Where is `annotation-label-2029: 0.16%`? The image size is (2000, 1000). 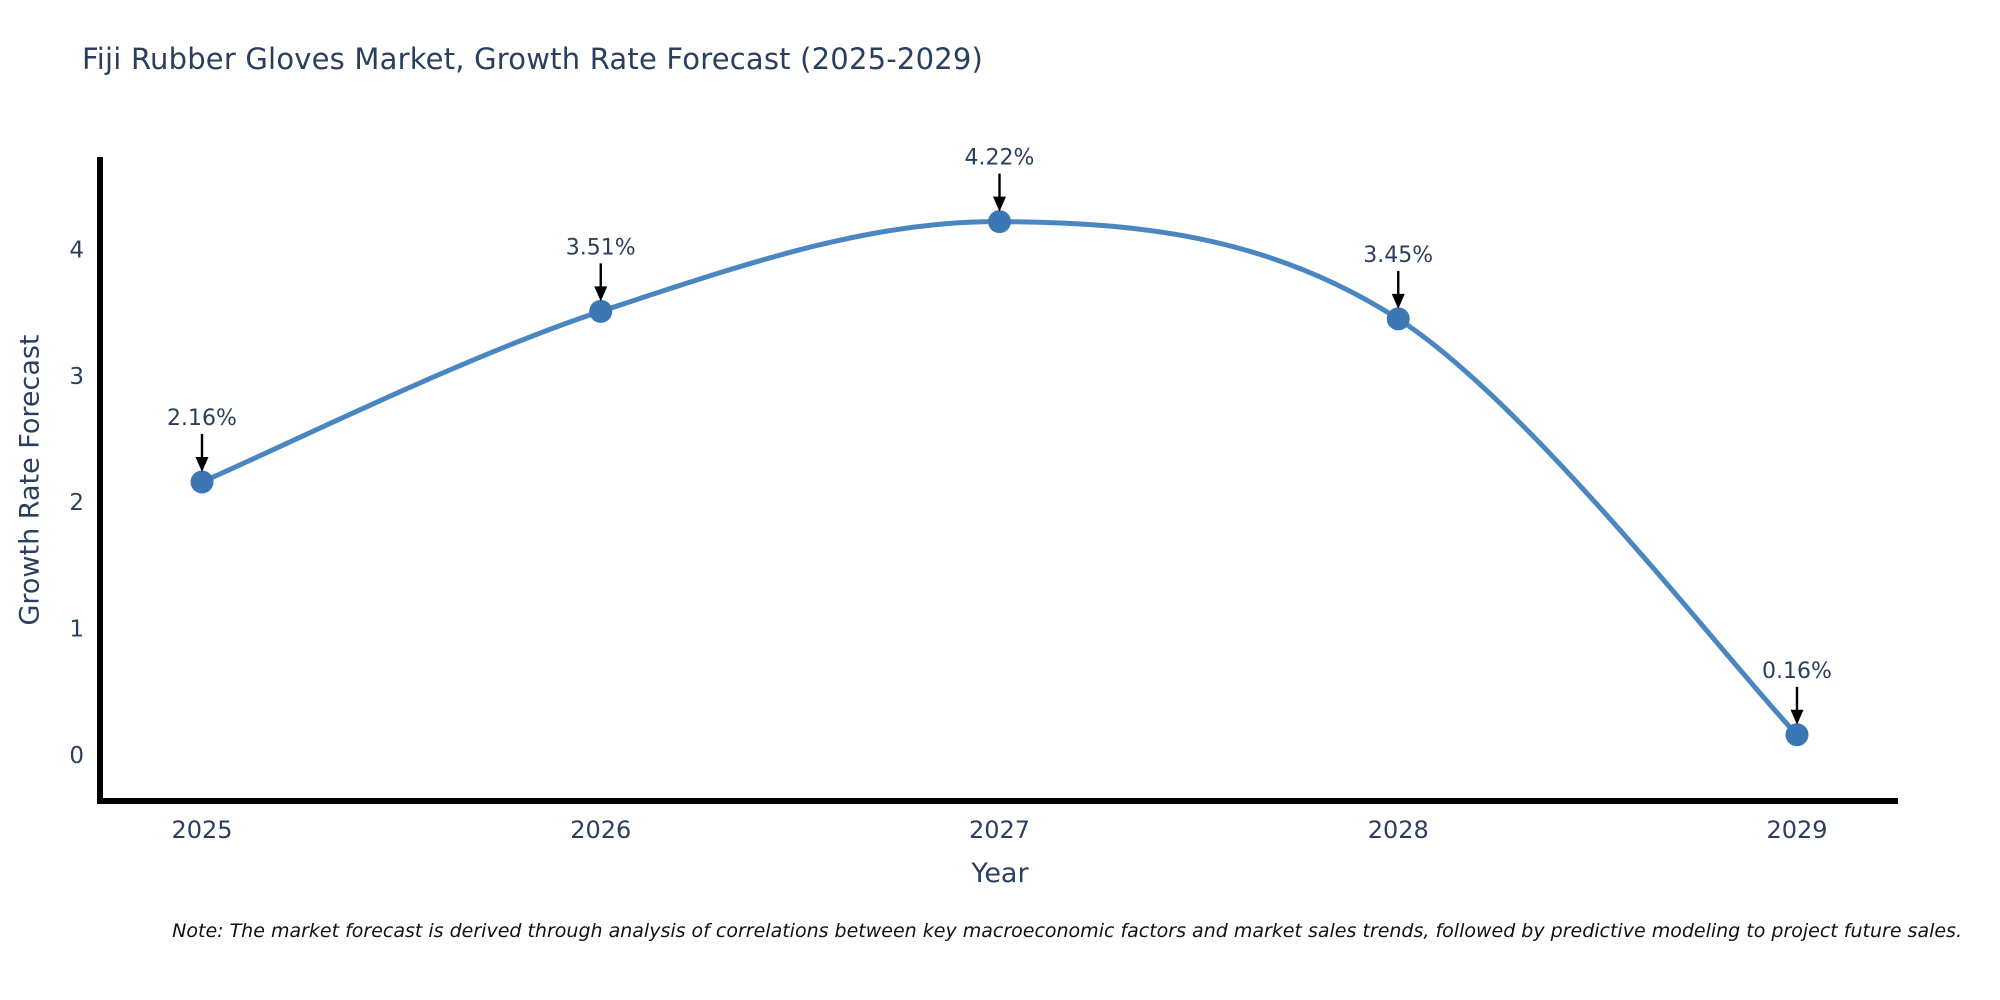
annotation-label-2029: 0.16% is located at coordinates (1797, 671).